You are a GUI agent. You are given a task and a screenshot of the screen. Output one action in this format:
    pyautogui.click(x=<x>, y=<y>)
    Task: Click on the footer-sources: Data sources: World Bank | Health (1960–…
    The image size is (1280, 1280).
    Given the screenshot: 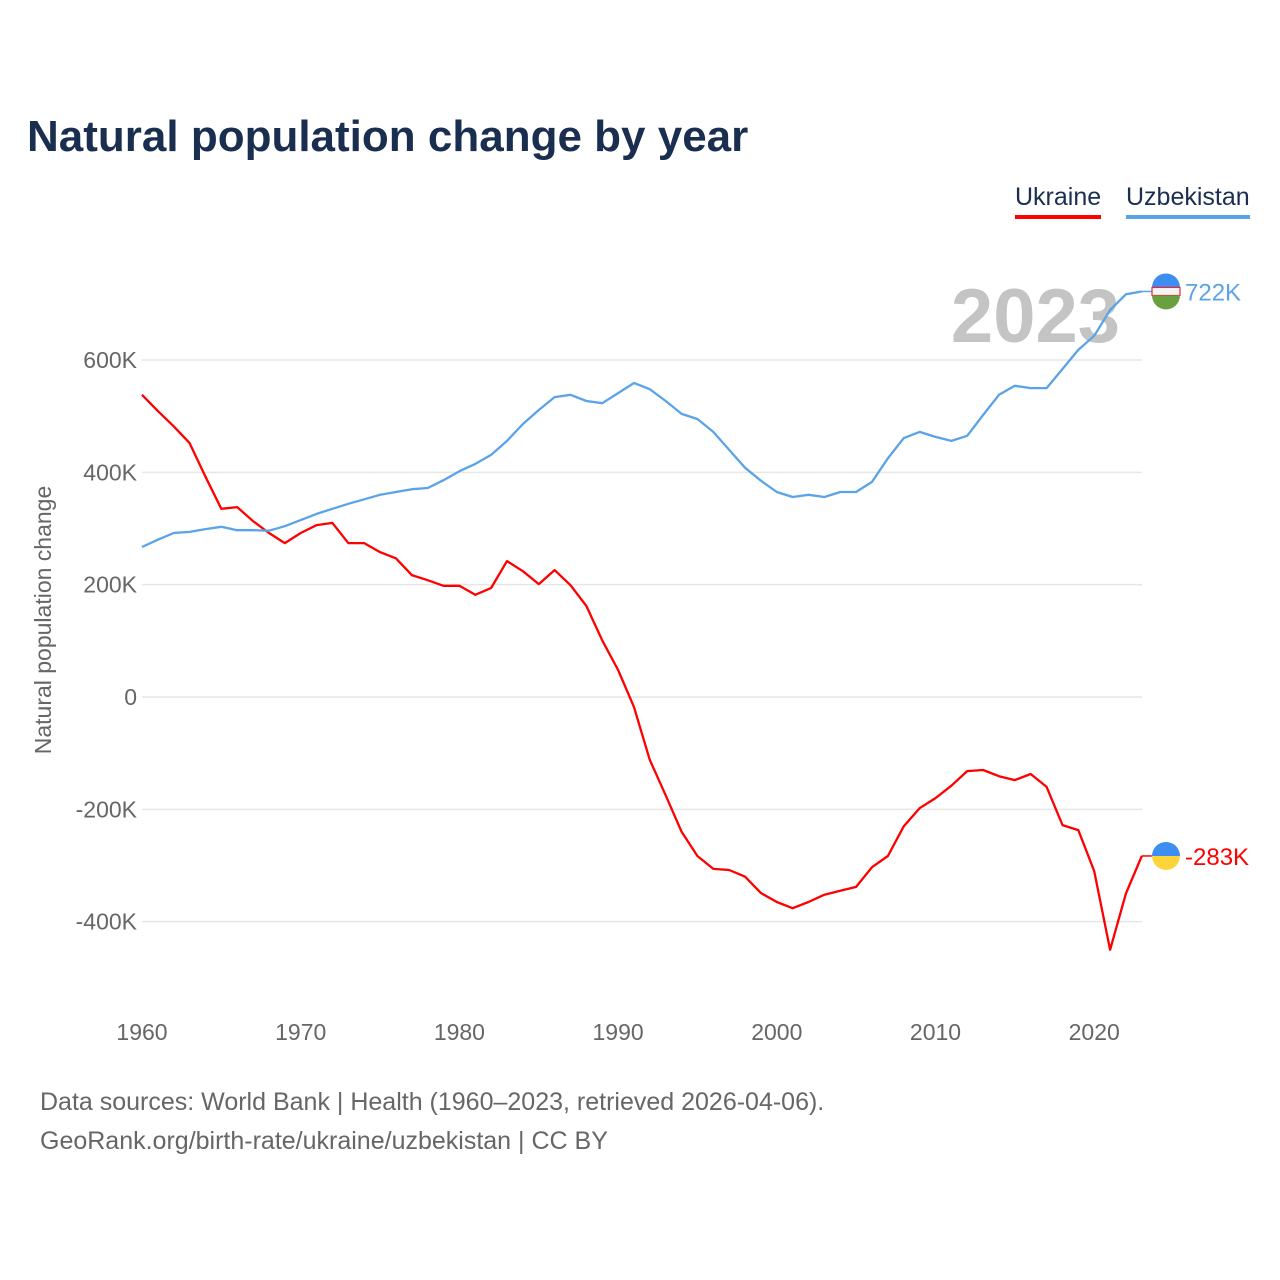 What is the action you would take?
    pyautogui.click(x=432, y=1102)
    